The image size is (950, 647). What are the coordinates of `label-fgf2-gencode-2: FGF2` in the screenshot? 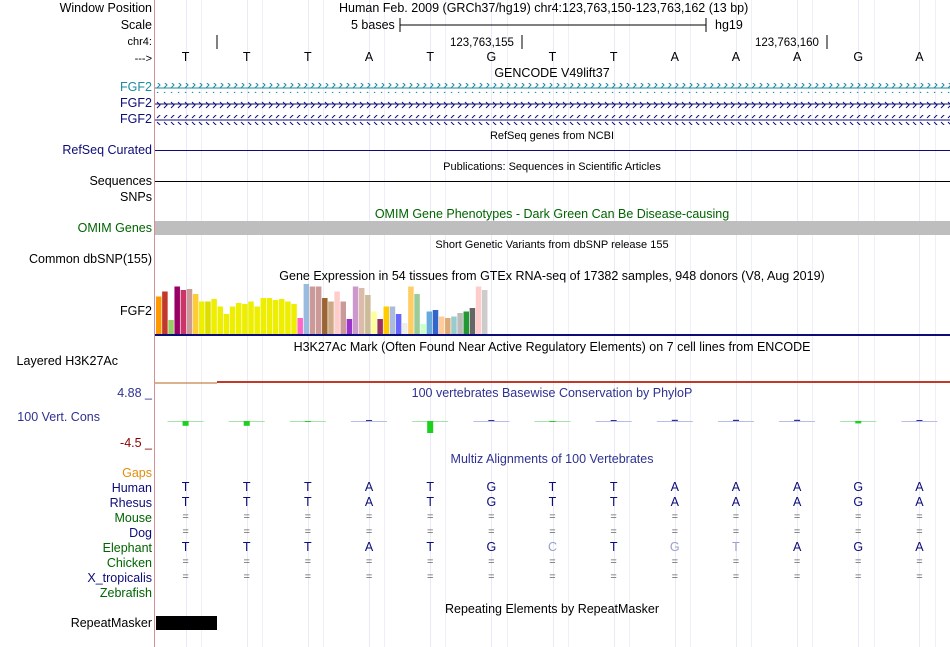 It's located at (136, 103).